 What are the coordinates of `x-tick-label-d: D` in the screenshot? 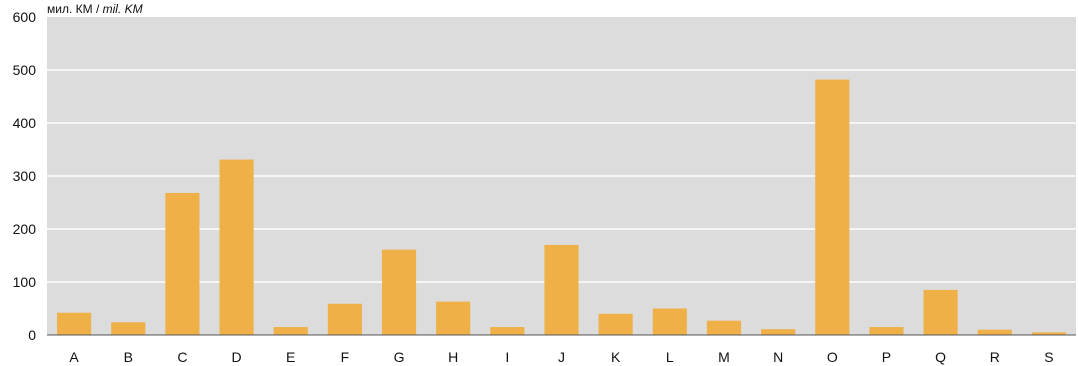 It's located at (236, 357).